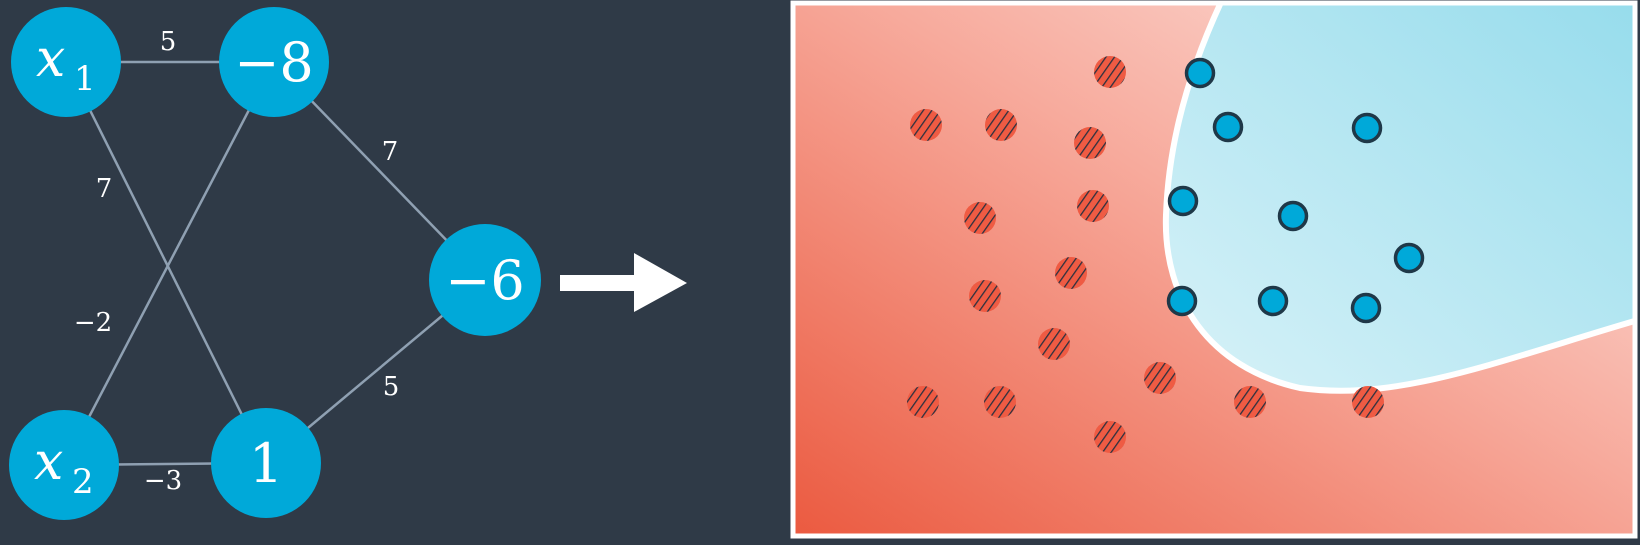  I want to click on node-h2: 1, so click(266, 463).